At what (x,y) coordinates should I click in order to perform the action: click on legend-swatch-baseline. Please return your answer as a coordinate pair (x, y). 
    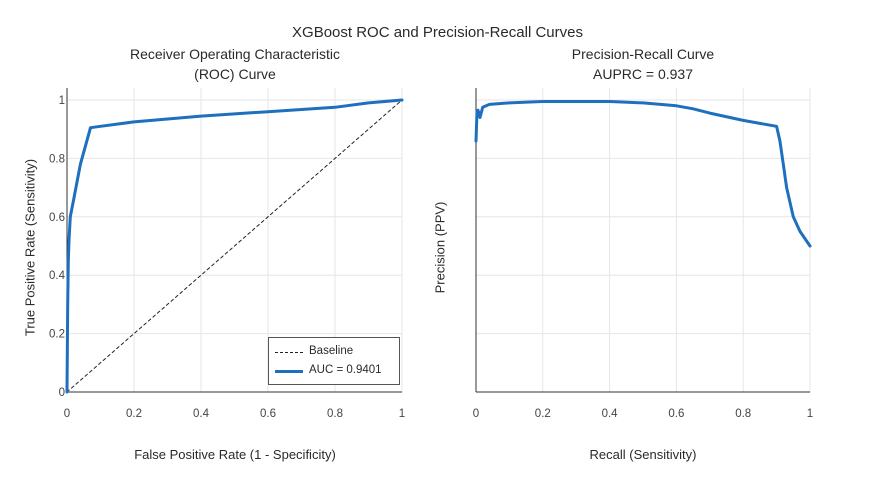
    Looking at the image, I should click on (289, 352).